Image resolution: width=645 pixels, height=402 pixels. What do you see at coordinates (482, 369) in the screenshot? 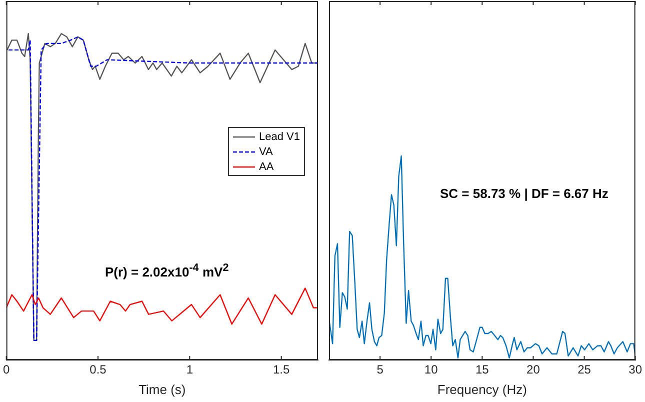
I see `x-tick-label: 15` at bounding box center [482, 369].